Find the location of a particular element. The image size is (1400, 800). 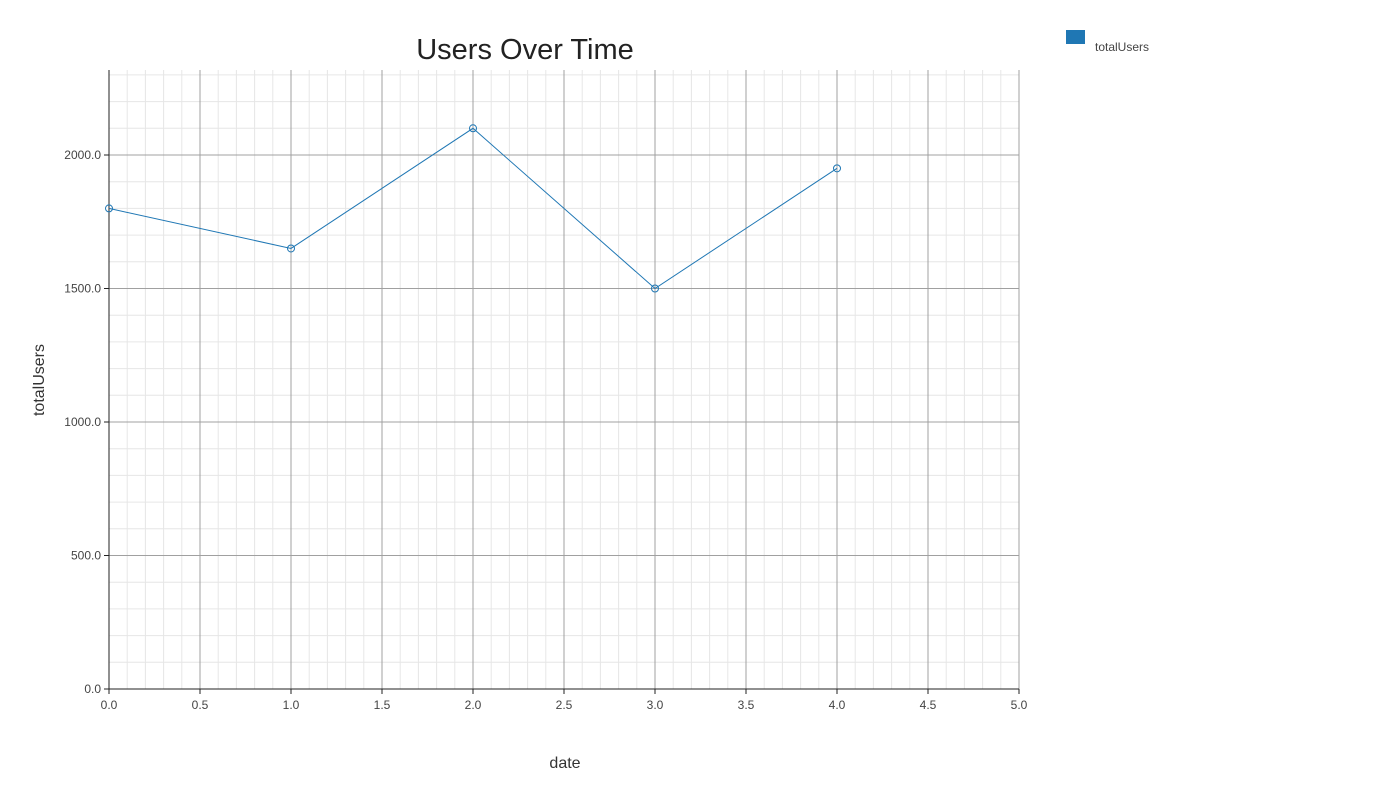

y-axis-ticks: 0.0 500.0 1000.0 1500.0 2000.0 is located at coordinates (86, 422).